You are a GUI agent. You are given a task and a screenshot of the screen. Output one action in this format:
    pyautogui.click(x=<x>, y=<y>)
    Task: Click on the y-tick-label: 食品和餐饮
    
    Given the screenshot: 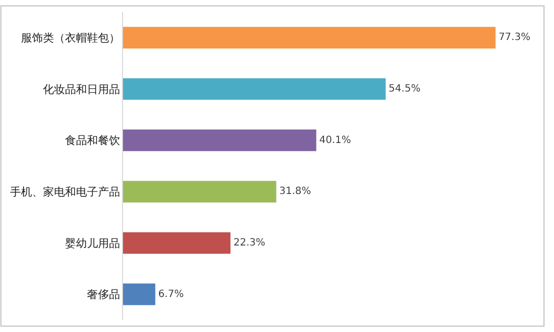 What is the action you would take?
    pyautogui.click(x=92, y=141)
    